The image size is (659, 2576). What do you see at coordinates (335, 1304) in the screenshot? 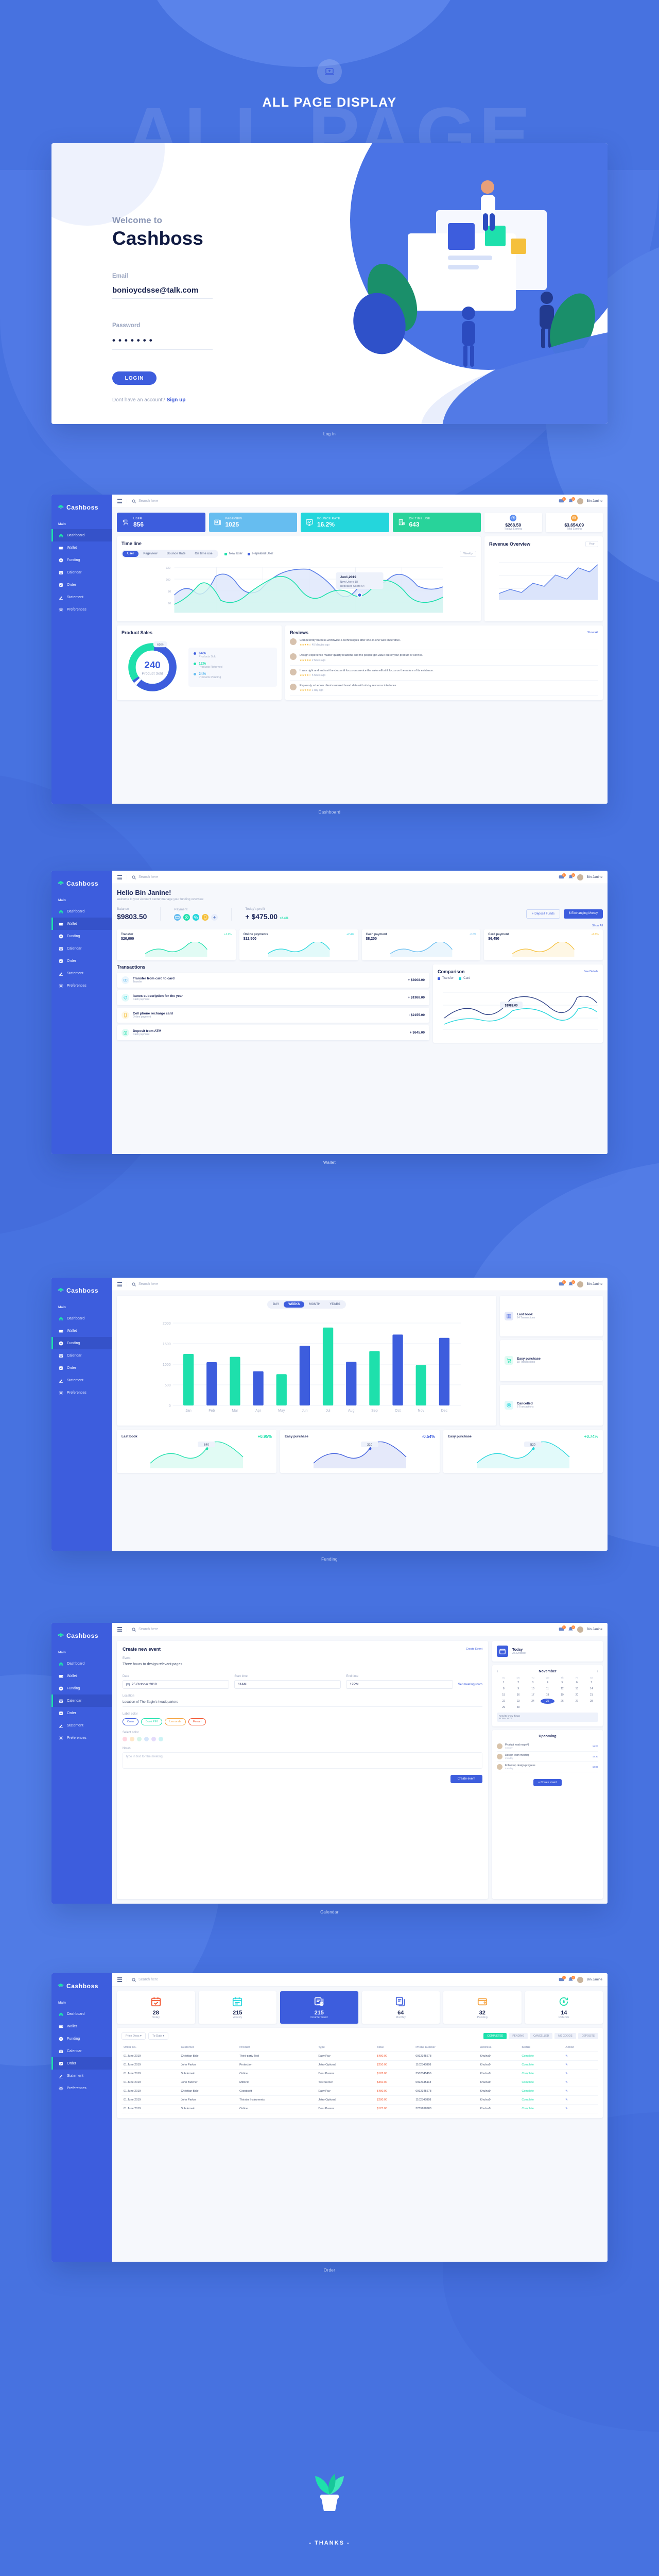
I see `funding-tab-years: YEARS` at bounding box center [335, 1304].